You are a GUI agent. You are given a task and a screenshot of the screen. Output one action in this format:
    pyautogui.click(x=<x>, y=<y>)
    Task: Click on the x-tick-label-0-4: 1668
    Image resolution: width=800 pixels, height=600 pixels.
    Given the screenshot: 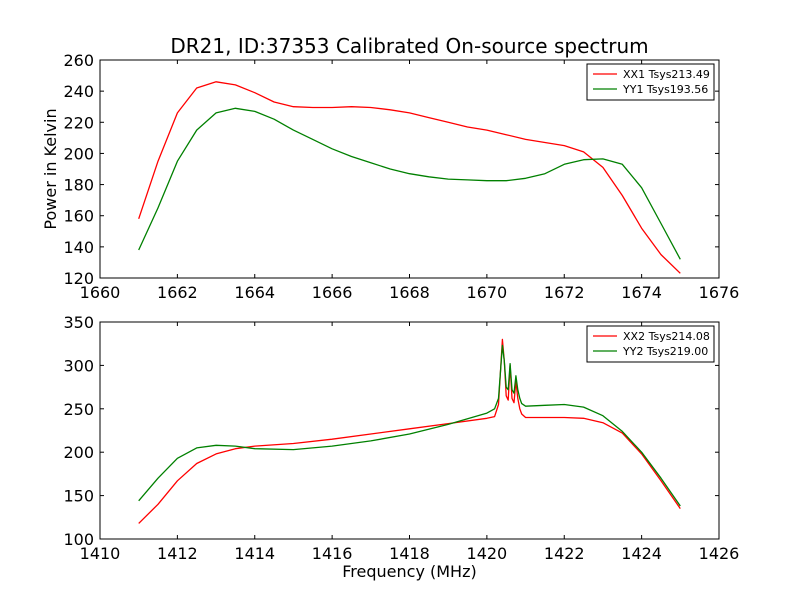 What is the action you would take?
    pyautogui.click(x=409, y=292)
    